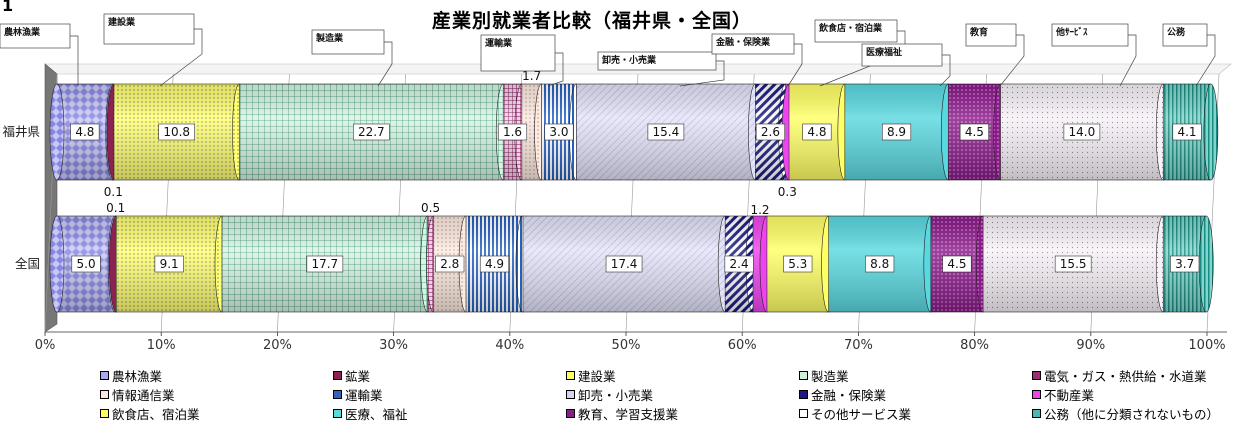 This screenshot has height=428, width=1245. What do you see at coordinates (161, 345) in the screenshot?
I see `x-tick-label: 10%` at bounding box center [161, 345].